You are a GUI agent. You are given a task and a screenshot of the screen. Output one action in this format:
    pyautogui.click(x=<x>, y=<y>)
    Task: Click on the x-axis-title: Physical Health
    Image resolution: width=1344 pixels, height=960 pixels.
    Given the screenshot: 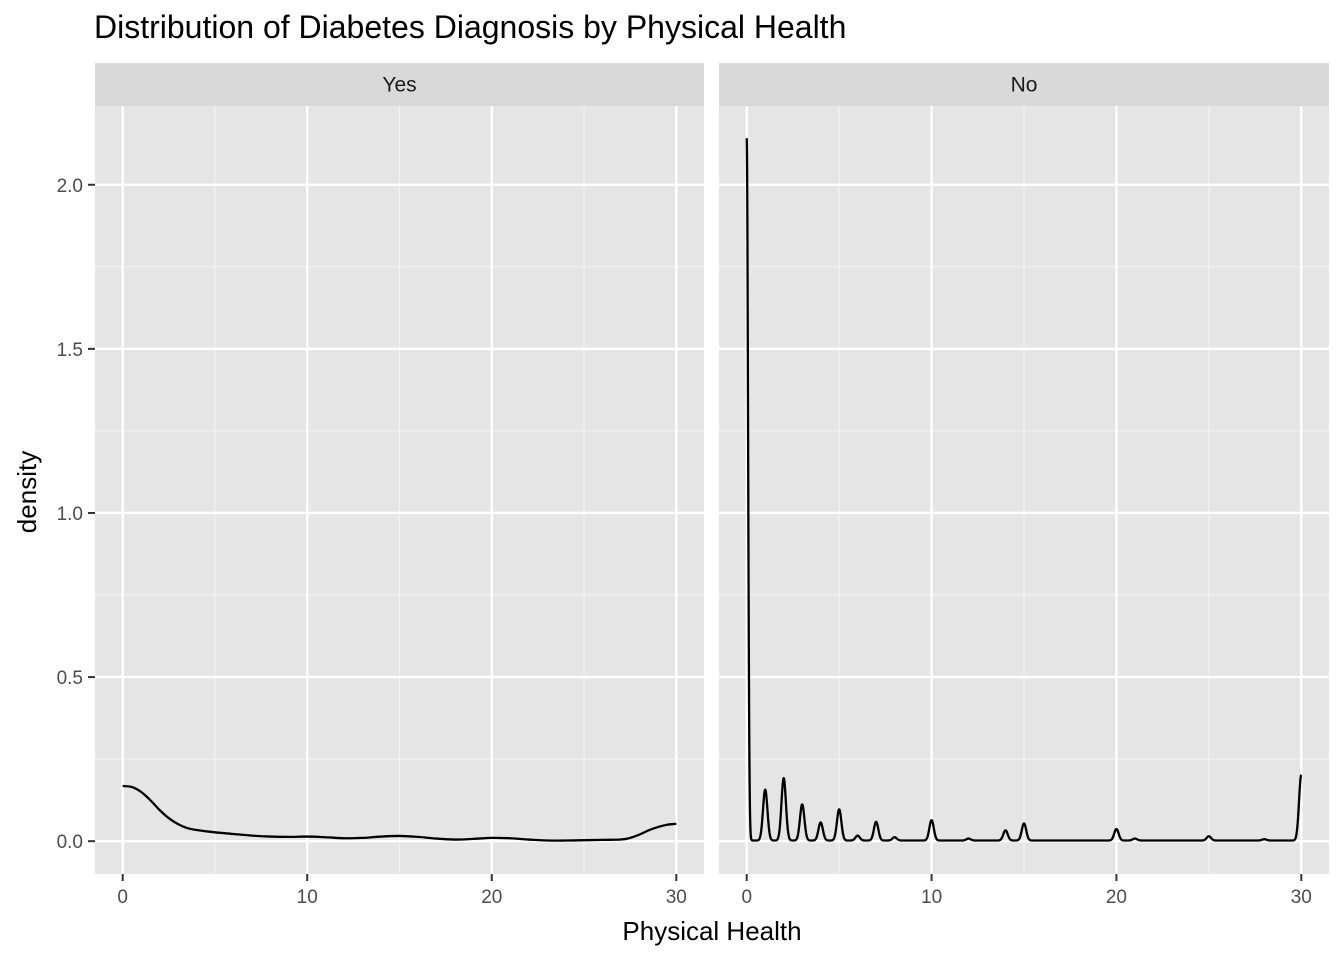 What is the action you would take?
    pyautogui.click(x=711, y=931)
    